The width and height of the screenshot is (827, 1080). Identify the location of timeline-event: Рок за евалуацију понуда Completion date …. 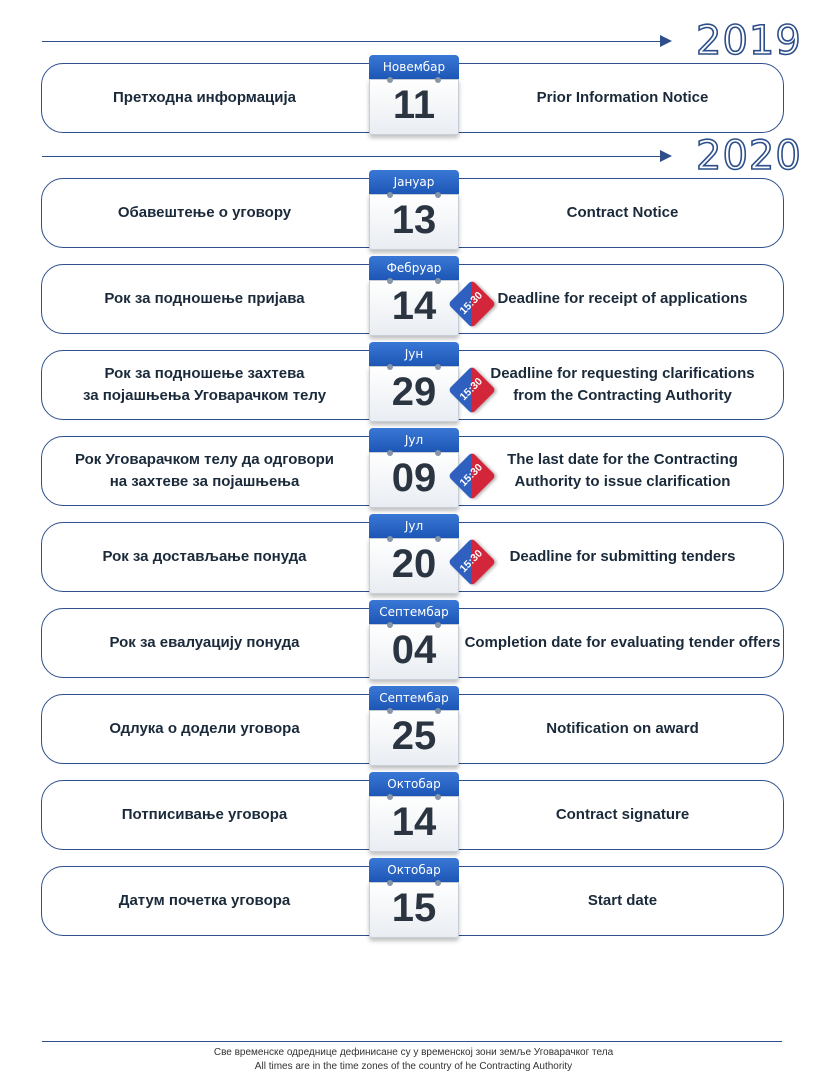
(412, 640).